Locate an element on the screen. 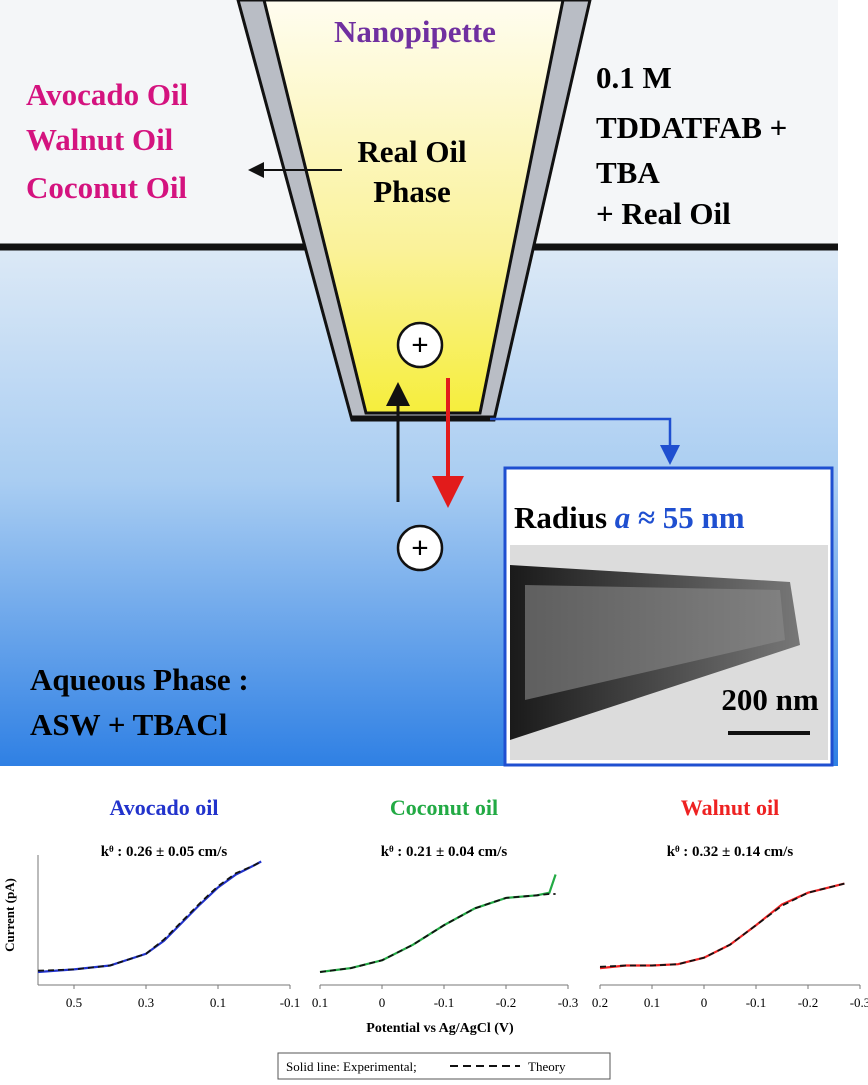 The image size is (868, 1085). x-tick-label: 0.3 is located at coordinates (146, 1002).